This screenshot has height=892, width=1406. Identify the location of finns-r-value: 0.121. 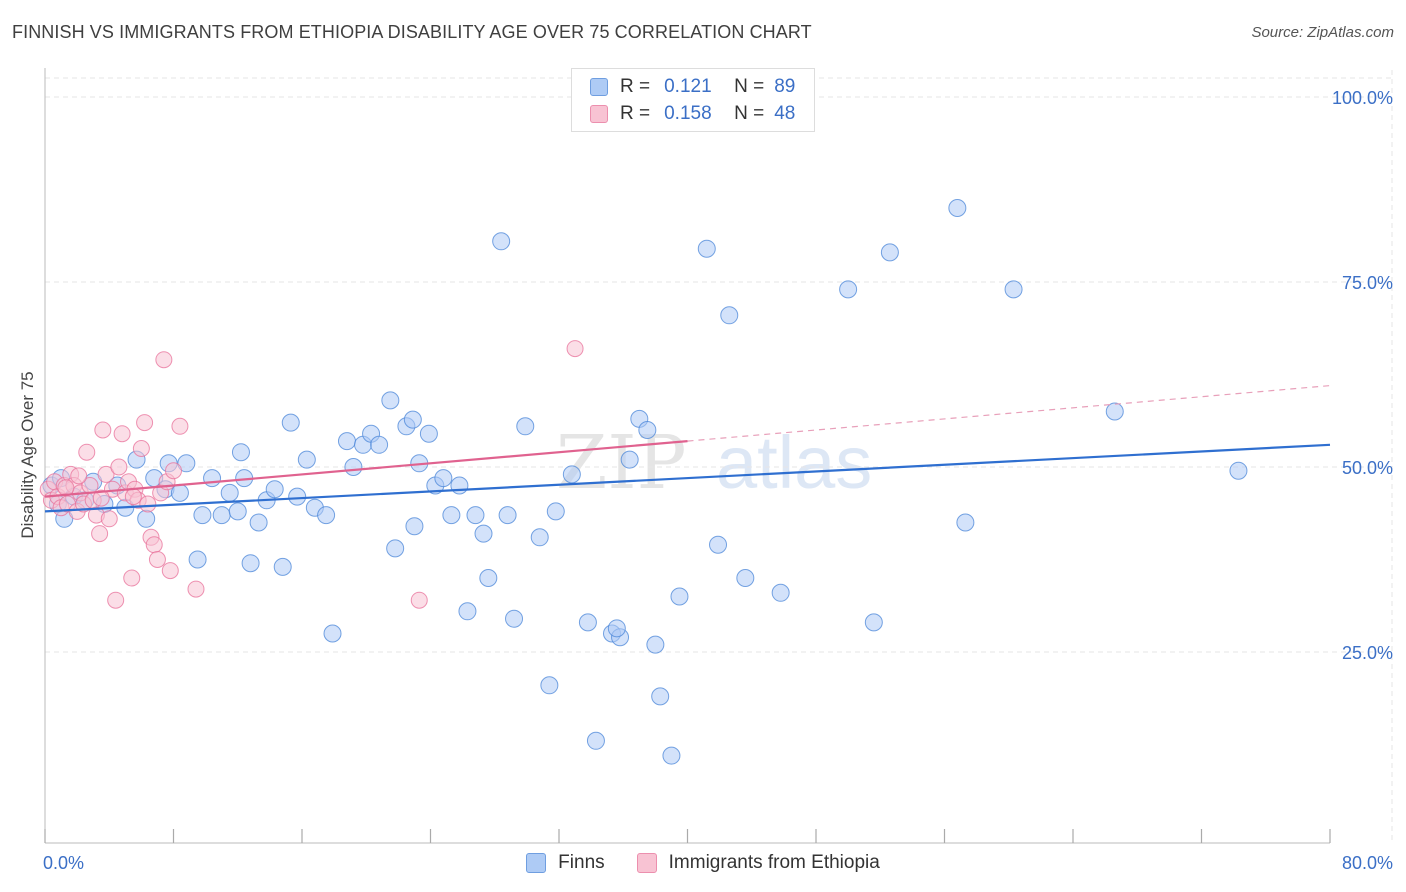
(688, 86).